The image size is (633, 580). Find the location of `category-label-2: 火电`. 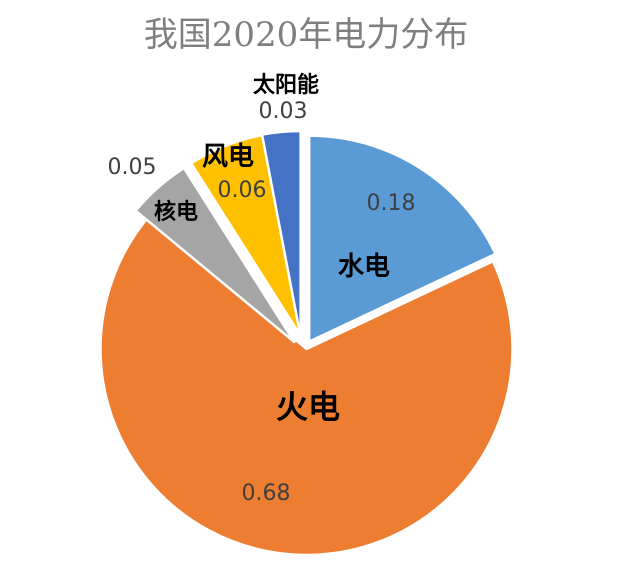

category-label-2: 火电 is located at coordinates (308, 407).